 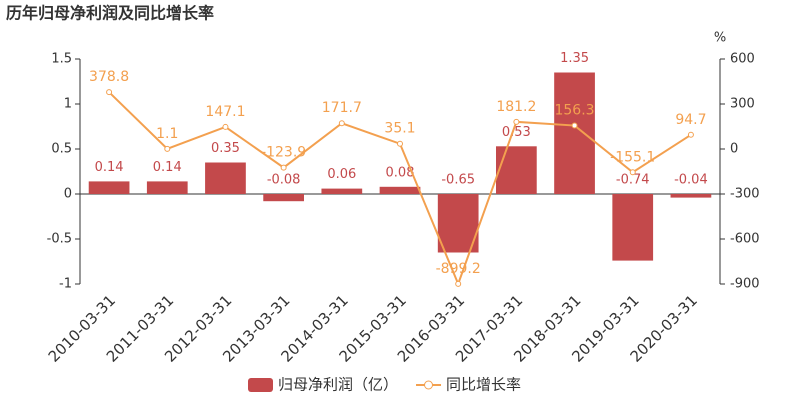 I want to click on y-tick-label: -1, so click(x=65, y=284).